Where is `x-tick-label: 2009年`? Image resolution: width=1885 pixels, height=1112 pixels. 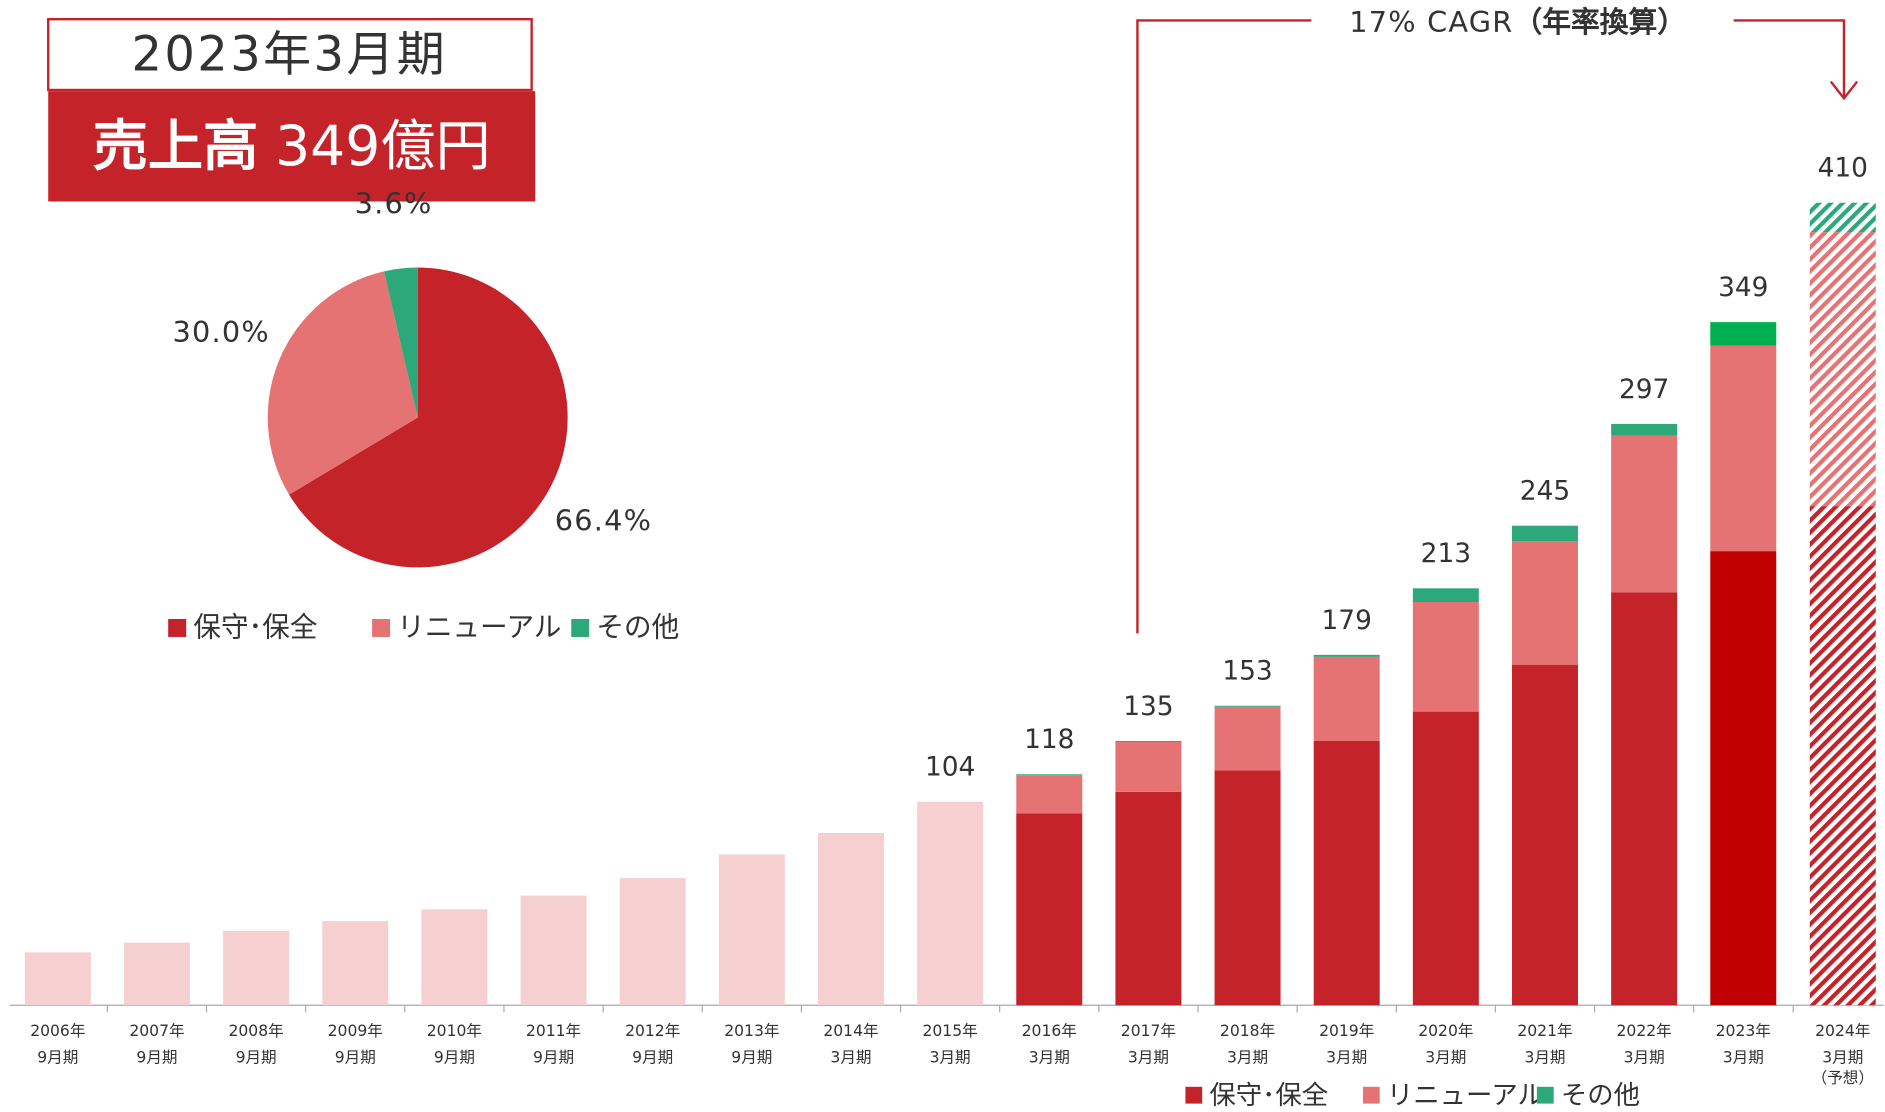
x-tick-label: 2009年 is located at coordinates (355, 1031).